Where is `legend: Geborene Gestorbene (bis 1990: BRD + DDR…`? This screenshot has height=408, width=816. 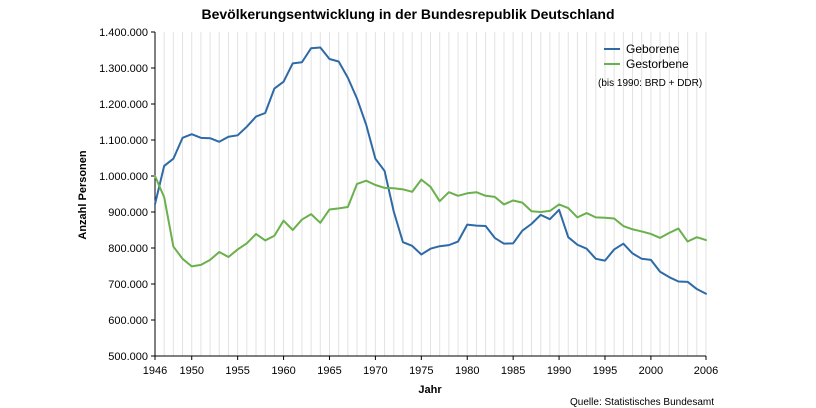
legend: Geborene Gestorbene (bis 1990: BRD + DDR… is located at coordinates (650, 65).